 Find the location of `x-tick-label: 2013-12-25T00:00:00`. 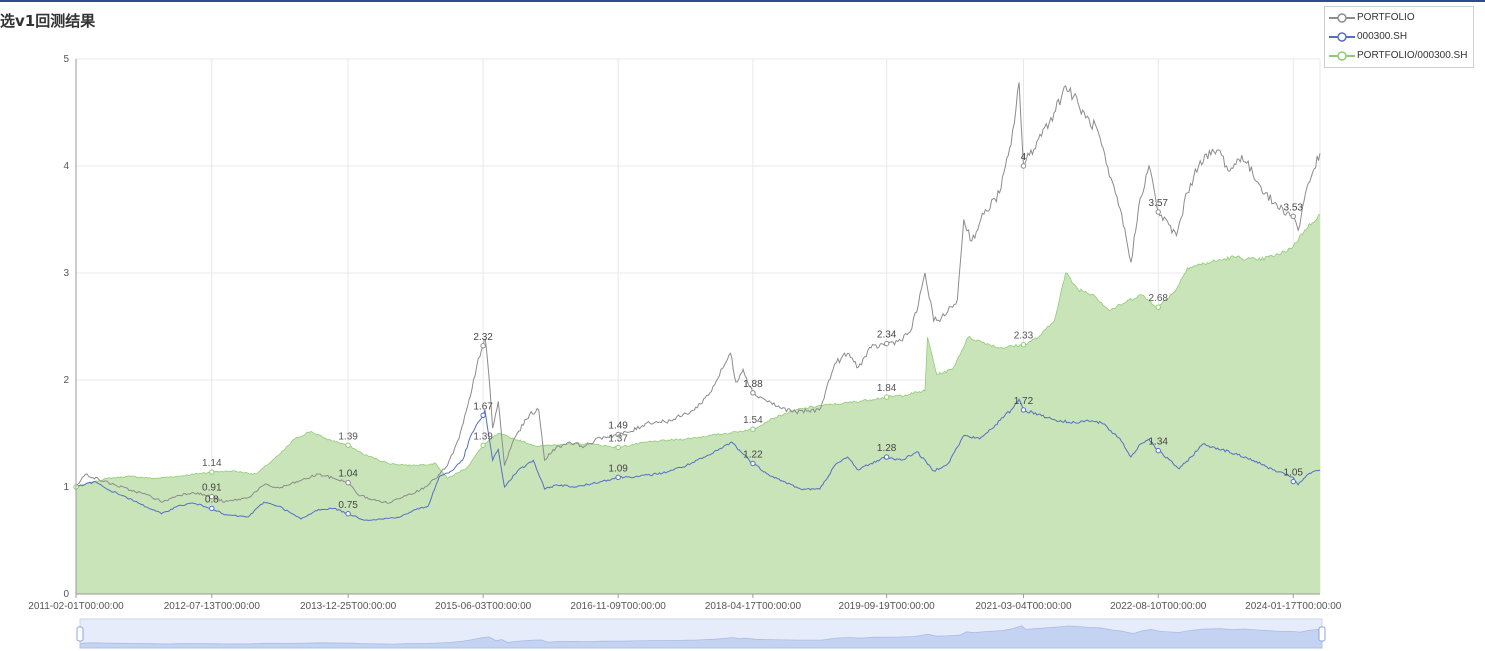

x-tick-label: 2013-12-25T00:00:00 is located at coordinates (348, 606).